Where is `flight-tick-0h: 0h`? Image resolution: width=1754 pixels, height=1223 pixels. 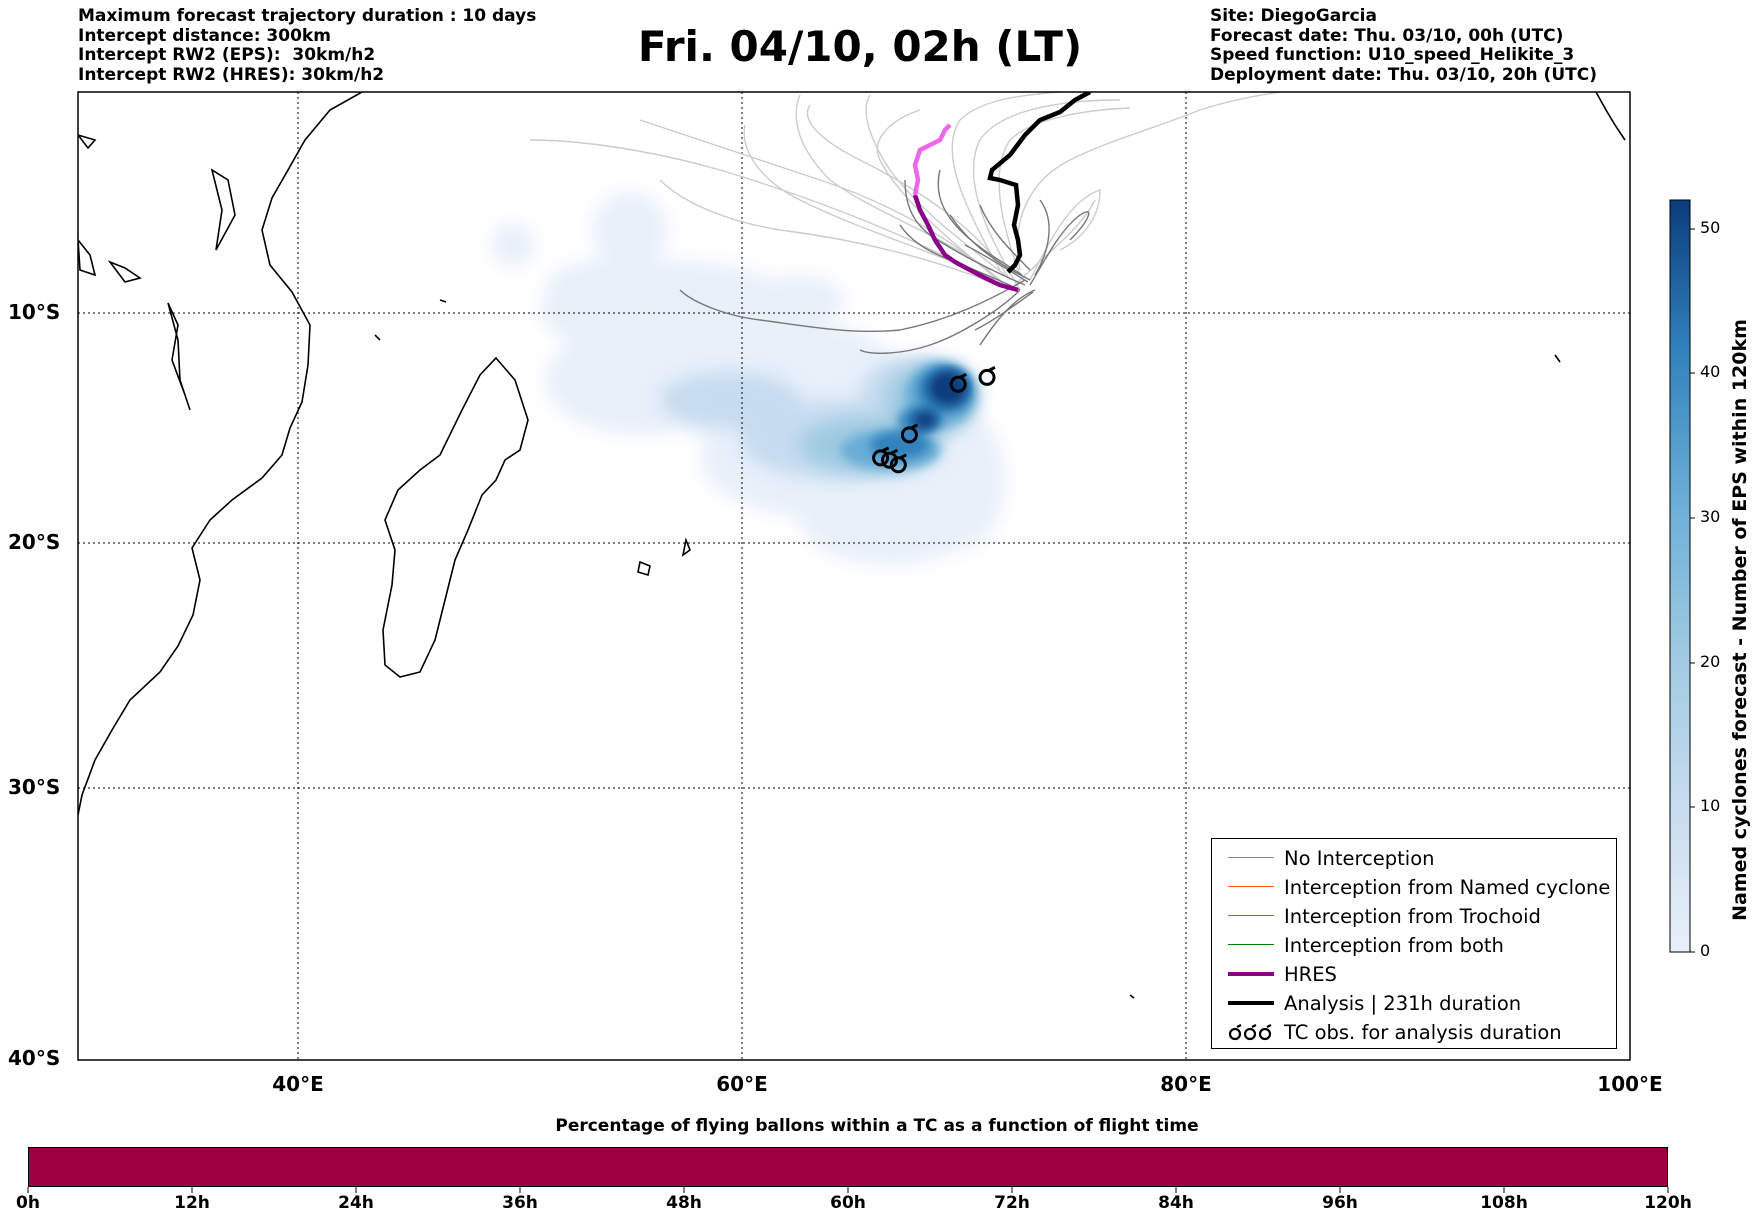 flight-tick-0h: 0h is located at coordinates (28, 1203).